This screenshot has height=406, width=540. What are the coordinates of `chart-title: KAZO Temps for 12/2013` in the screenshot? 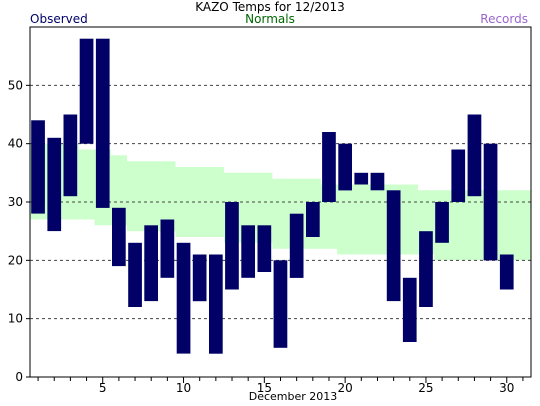 It's located at (270, 7).